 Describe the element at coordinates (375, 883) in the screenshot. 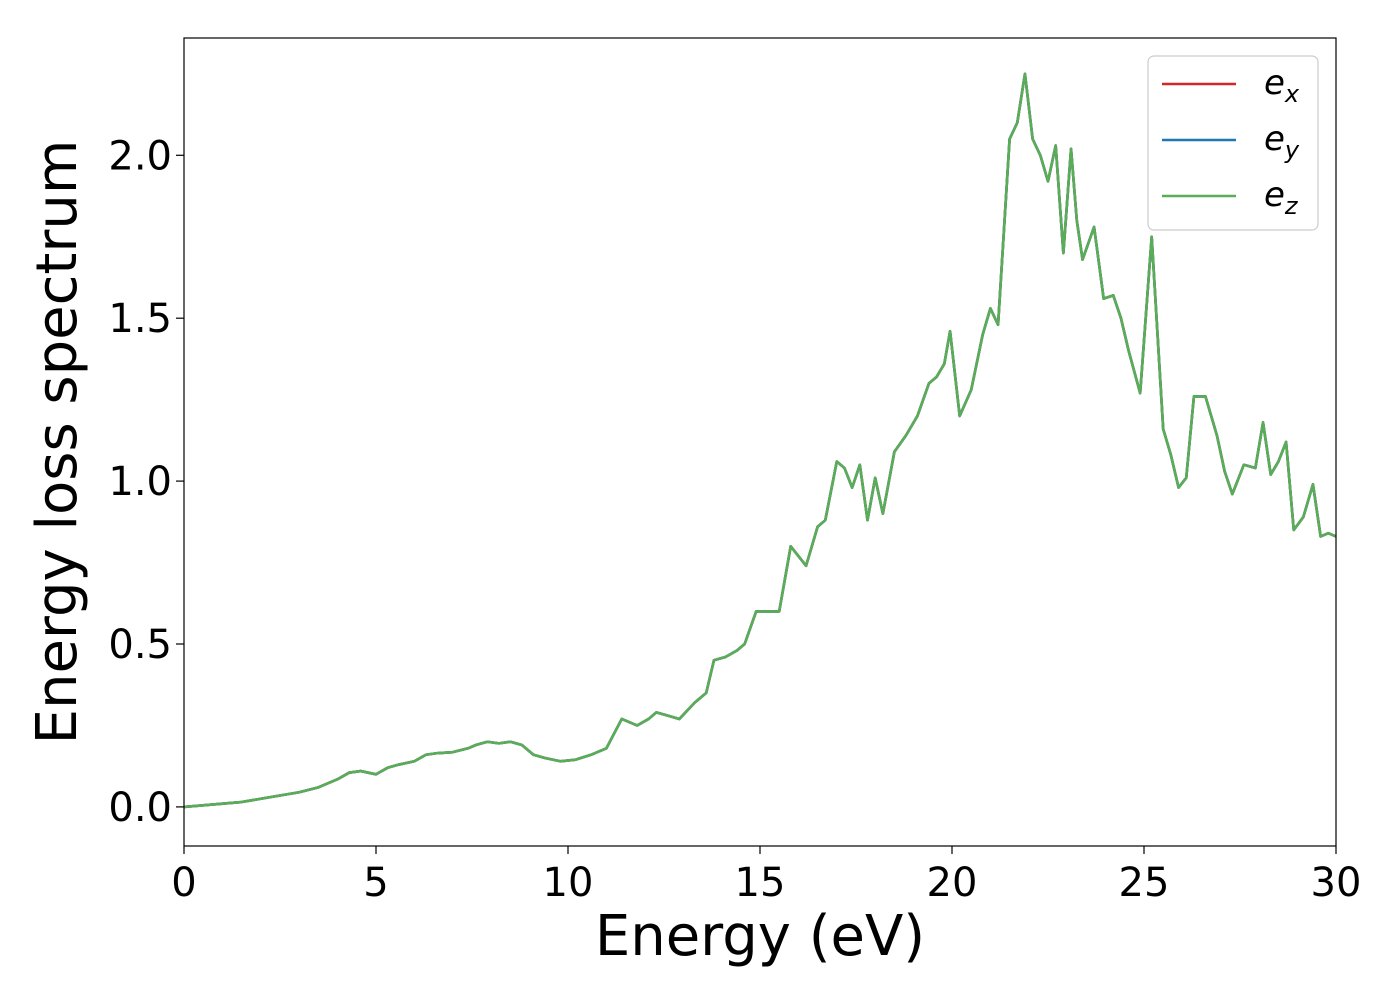

I see `x-tick-label: 5` at that location.